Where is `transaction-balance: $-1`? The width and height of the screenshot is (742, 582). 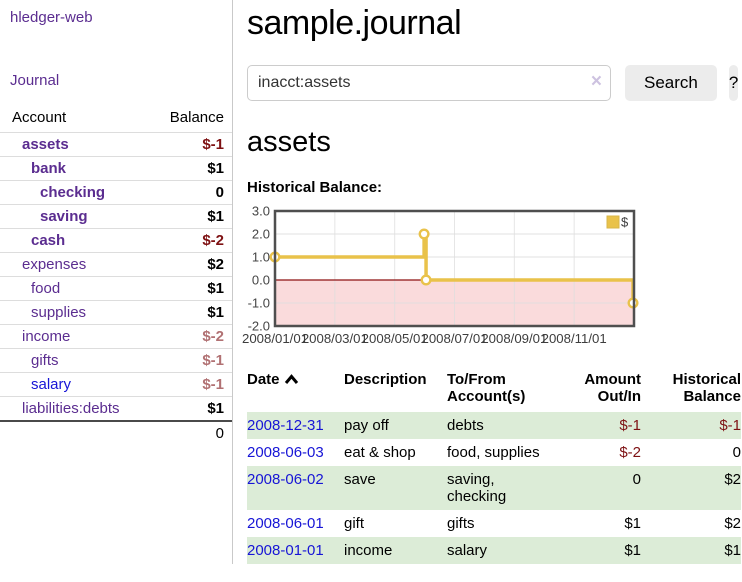
transaction-balance: $-1 is located at coordinates (730, 425).